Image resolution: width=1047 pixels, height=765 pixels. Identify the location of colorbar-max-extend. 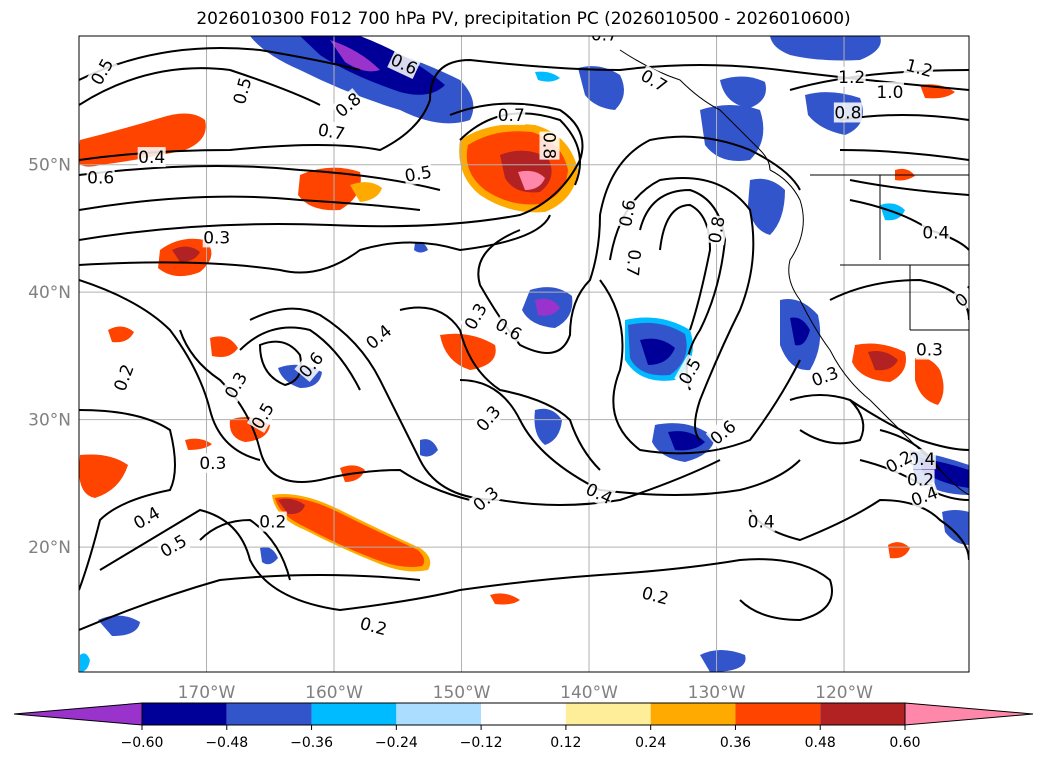
(969, 714).